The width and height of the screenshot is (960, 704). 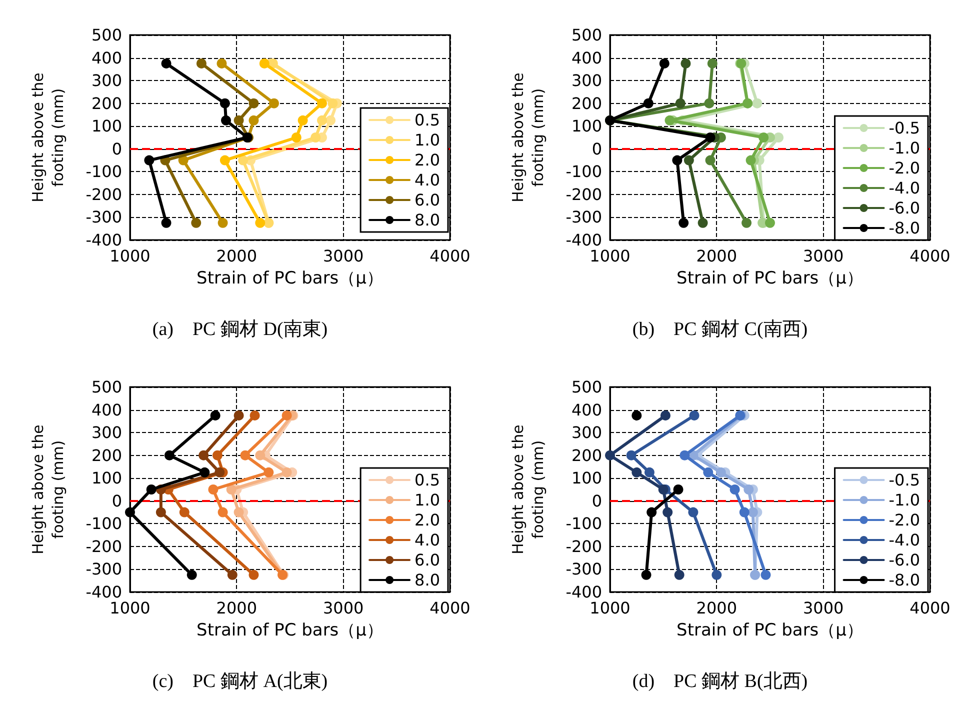 What do you see at coordinates (720, 681) in the screenshot?
I see `text: (d) PC 鋼材 B(北西)` at bounding box center [720, 681].